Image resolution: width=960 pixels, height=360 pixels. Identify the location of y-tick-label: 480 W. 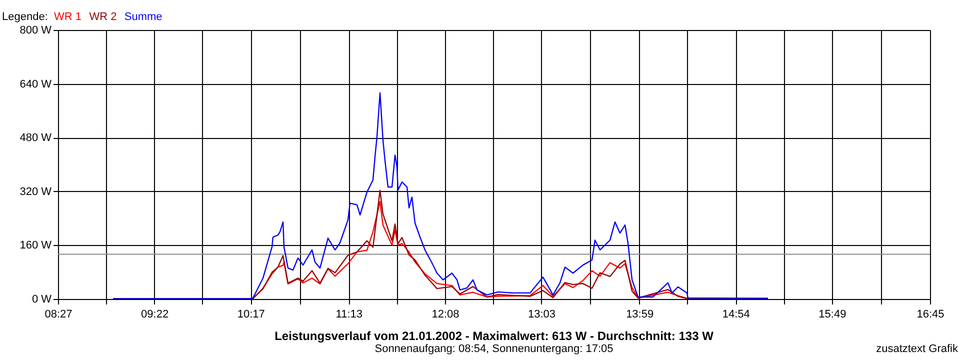
(36, 138).